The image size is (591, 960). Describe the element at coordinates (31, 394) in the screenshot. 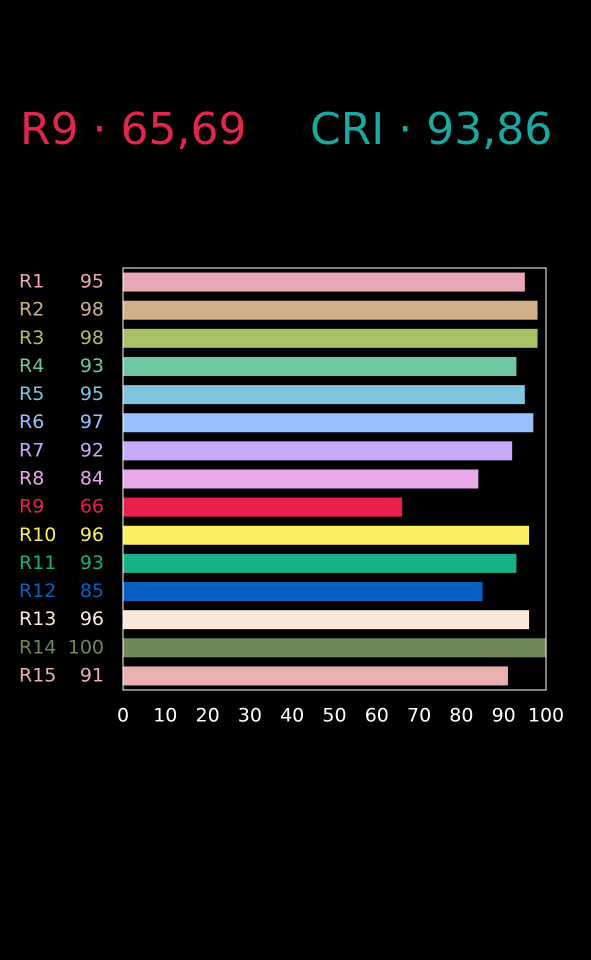

I see `category-label: R5` at that location.